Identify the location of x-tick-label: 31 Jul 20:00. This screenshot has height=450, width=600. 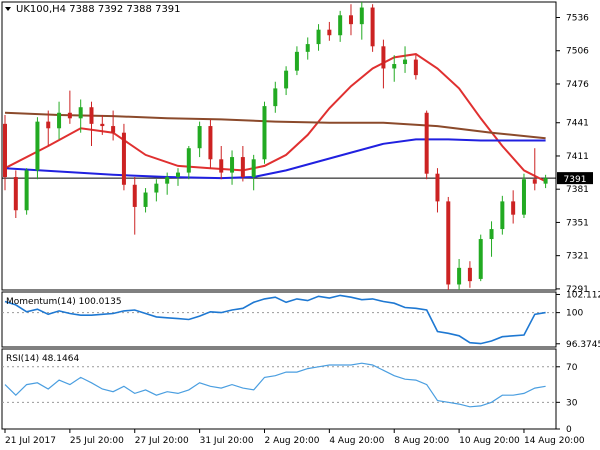
(227, 441).